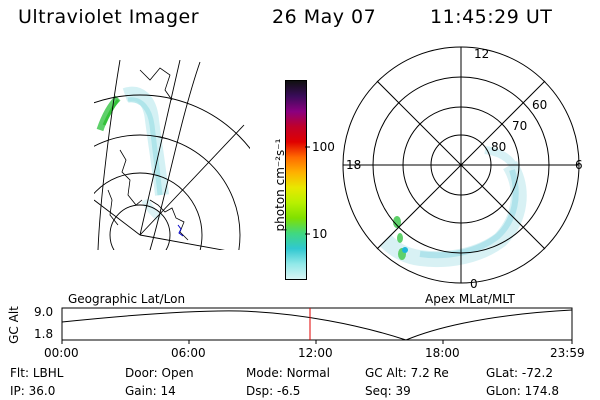  What do you see at coordinates (180, 230) in the screenshot?
I see `coastline-detail` at bounding box center [180, 230].